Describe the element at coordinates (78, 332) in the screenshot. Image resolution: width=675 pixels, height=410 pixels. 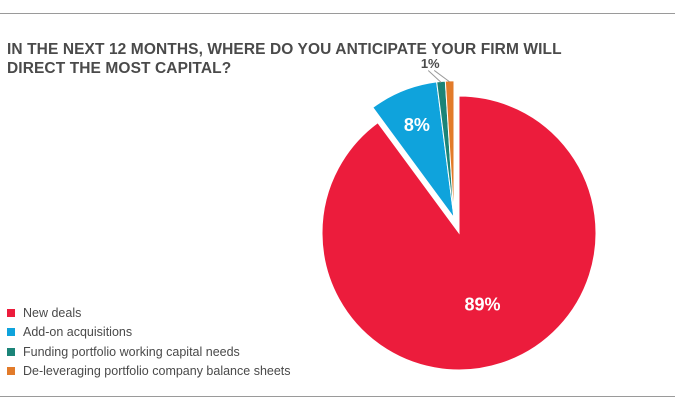
I see `legend-label: Add-on acquisitions` at that location.